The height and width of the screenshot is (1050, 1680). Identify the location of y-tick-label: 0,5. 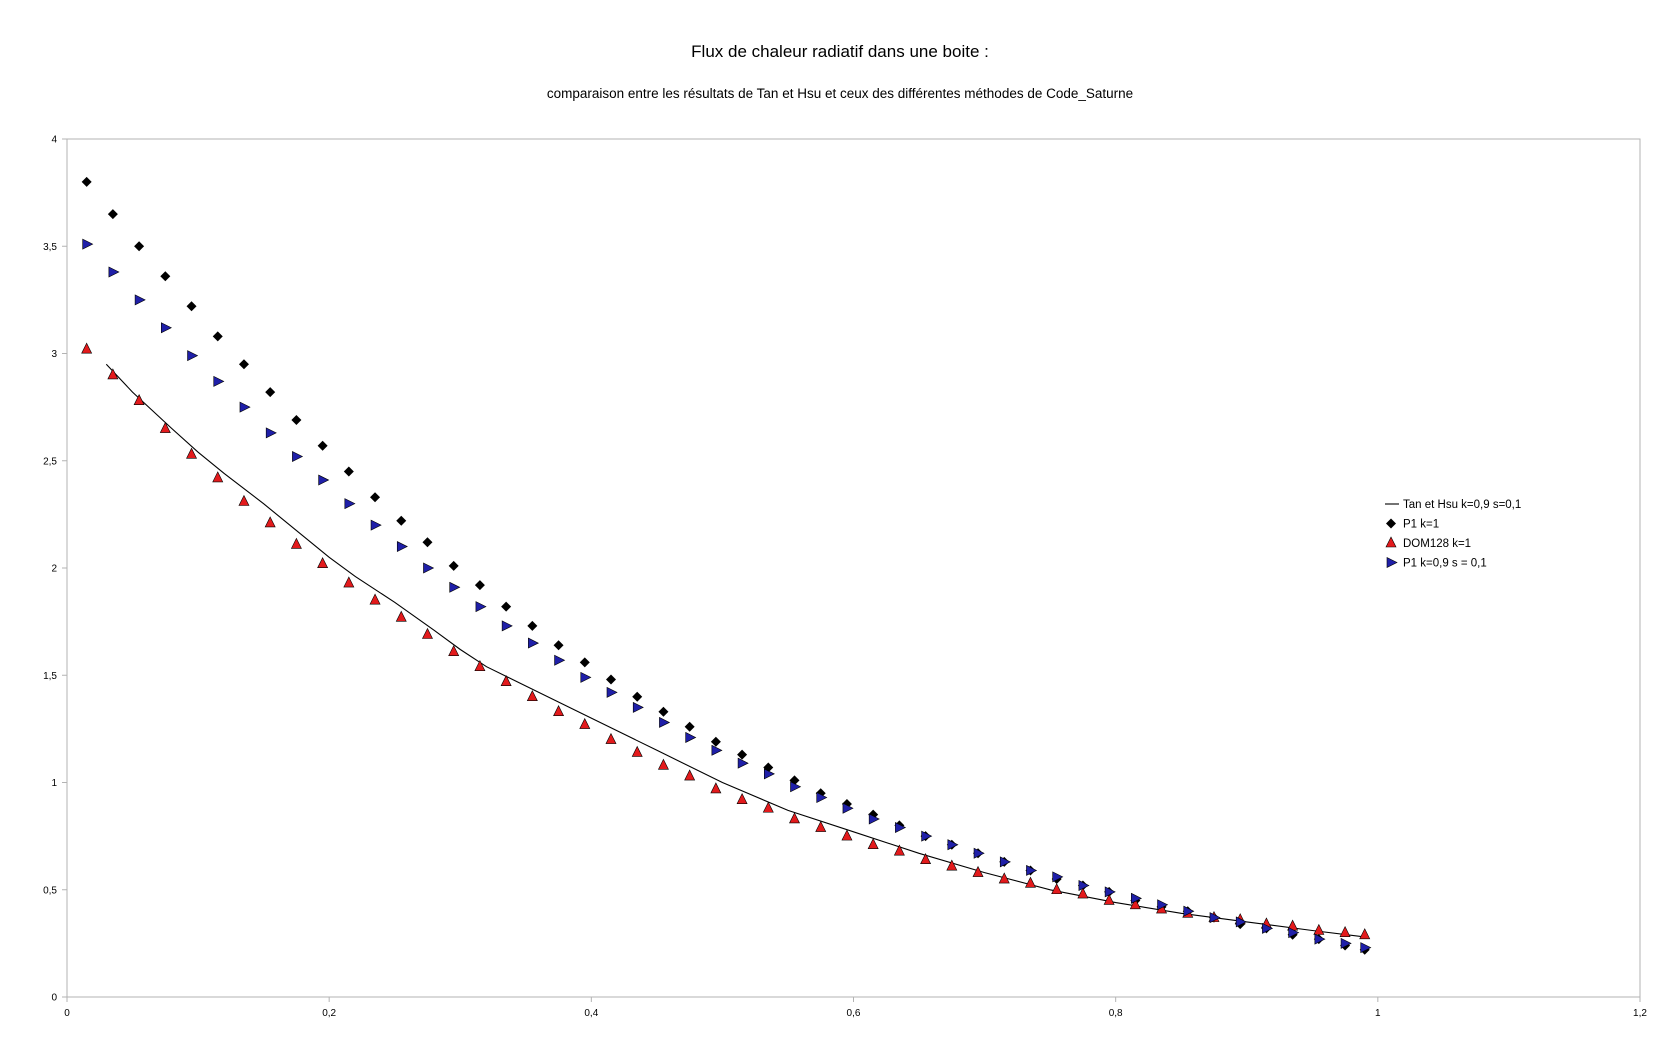
(50, 890).